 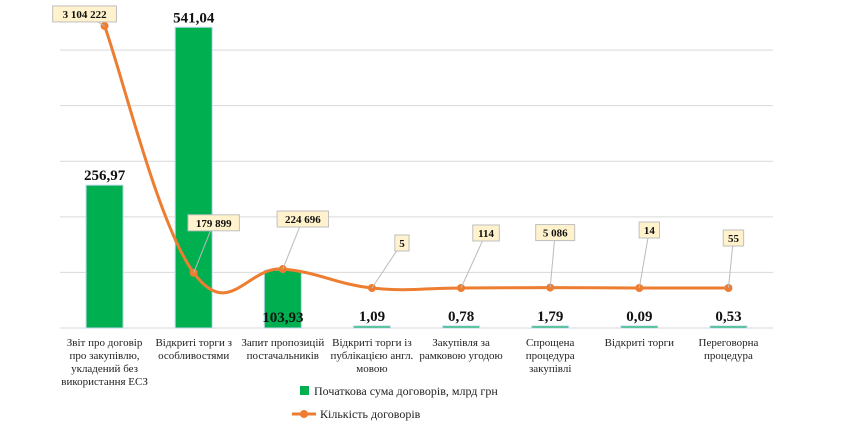 I want to click on category-label: Відкриті торги з особливостями, so click(x=193, y=349).